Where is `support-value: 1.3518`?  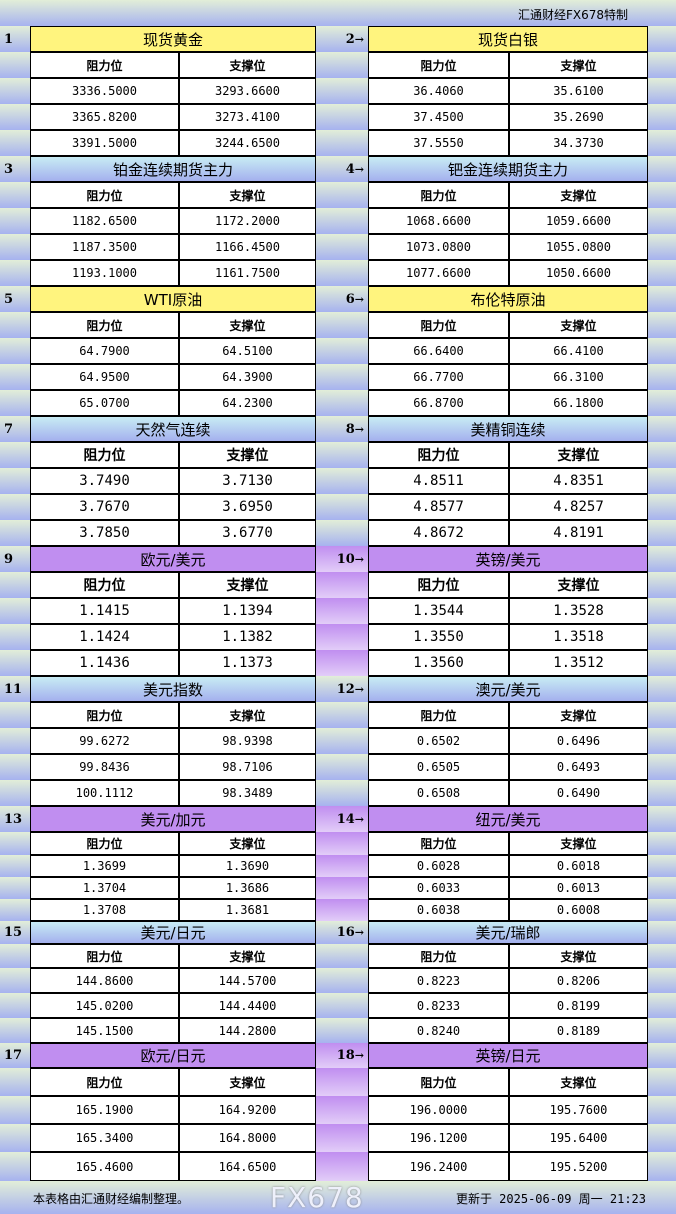
support-value: 1.3518 is located at coordinates (578, 637).